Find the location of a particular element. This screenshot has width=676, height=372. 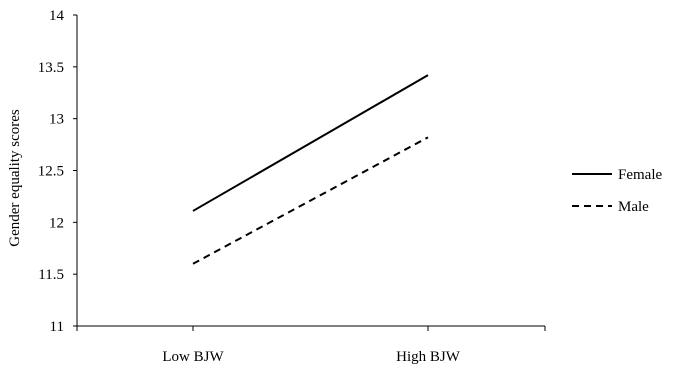

y-tick-label: 13 is located at coordinates (56, 120).